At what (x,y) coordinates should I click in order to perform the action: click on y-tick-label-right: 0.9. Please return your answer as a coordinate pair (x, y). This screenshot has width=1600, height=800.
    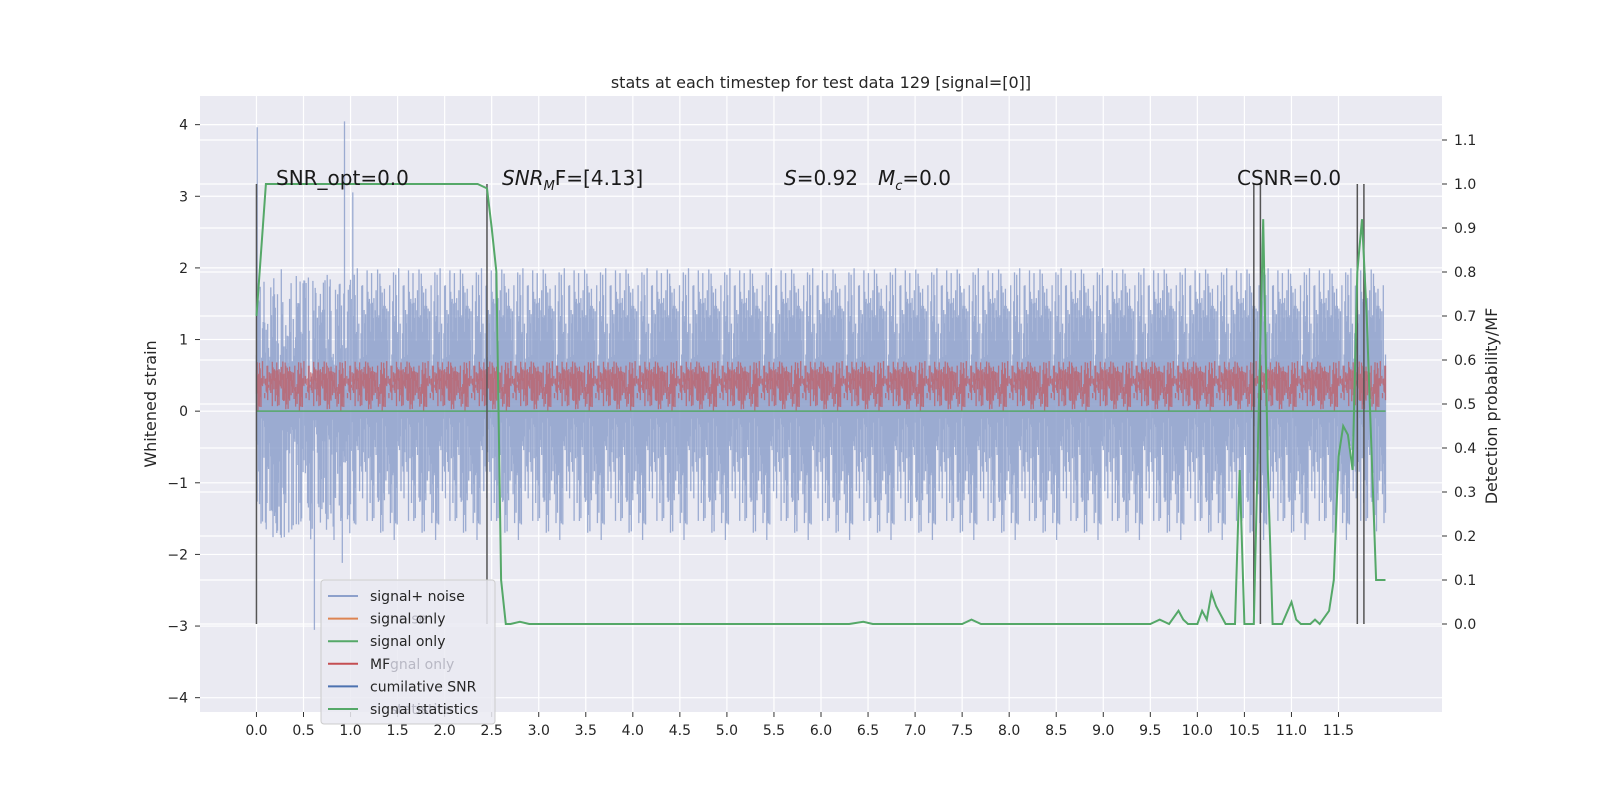
    Looking at the image, I should click on (1465, 229).